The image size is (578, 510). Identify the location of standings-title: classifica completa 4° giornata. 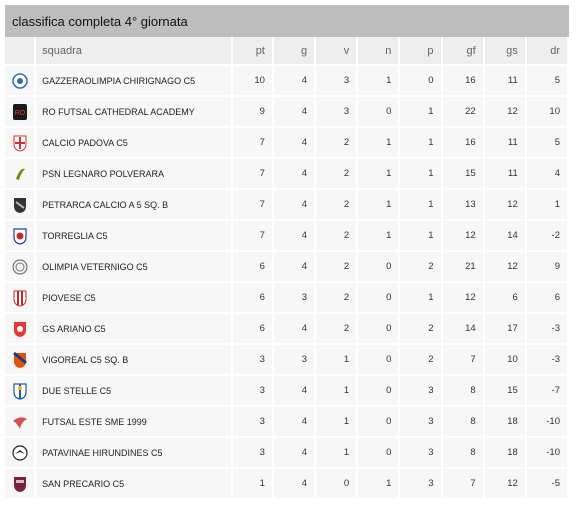
(287, 21).